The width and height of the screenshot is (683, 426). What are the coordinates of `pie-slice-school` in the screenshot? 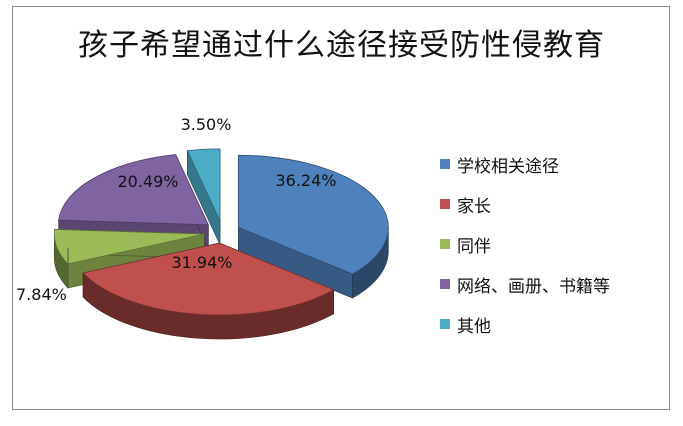 It's located at (313, 214).